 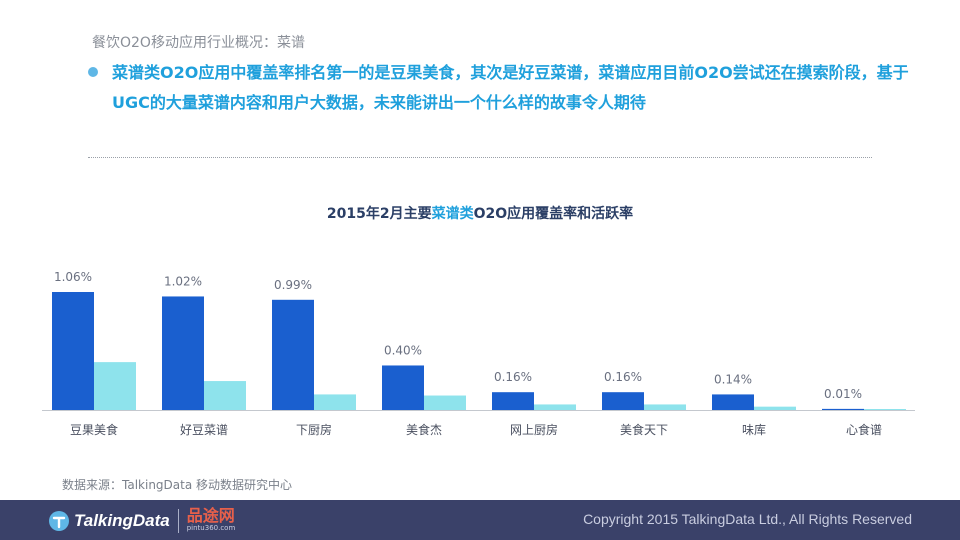 I want to click on logo: TalkingData 品途网 pintu360.com, so click(x=141, y=520).